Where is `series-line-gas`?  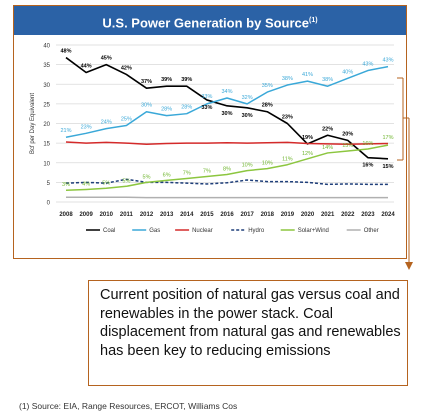
series-line-gas is located at coordinates (227, 101).